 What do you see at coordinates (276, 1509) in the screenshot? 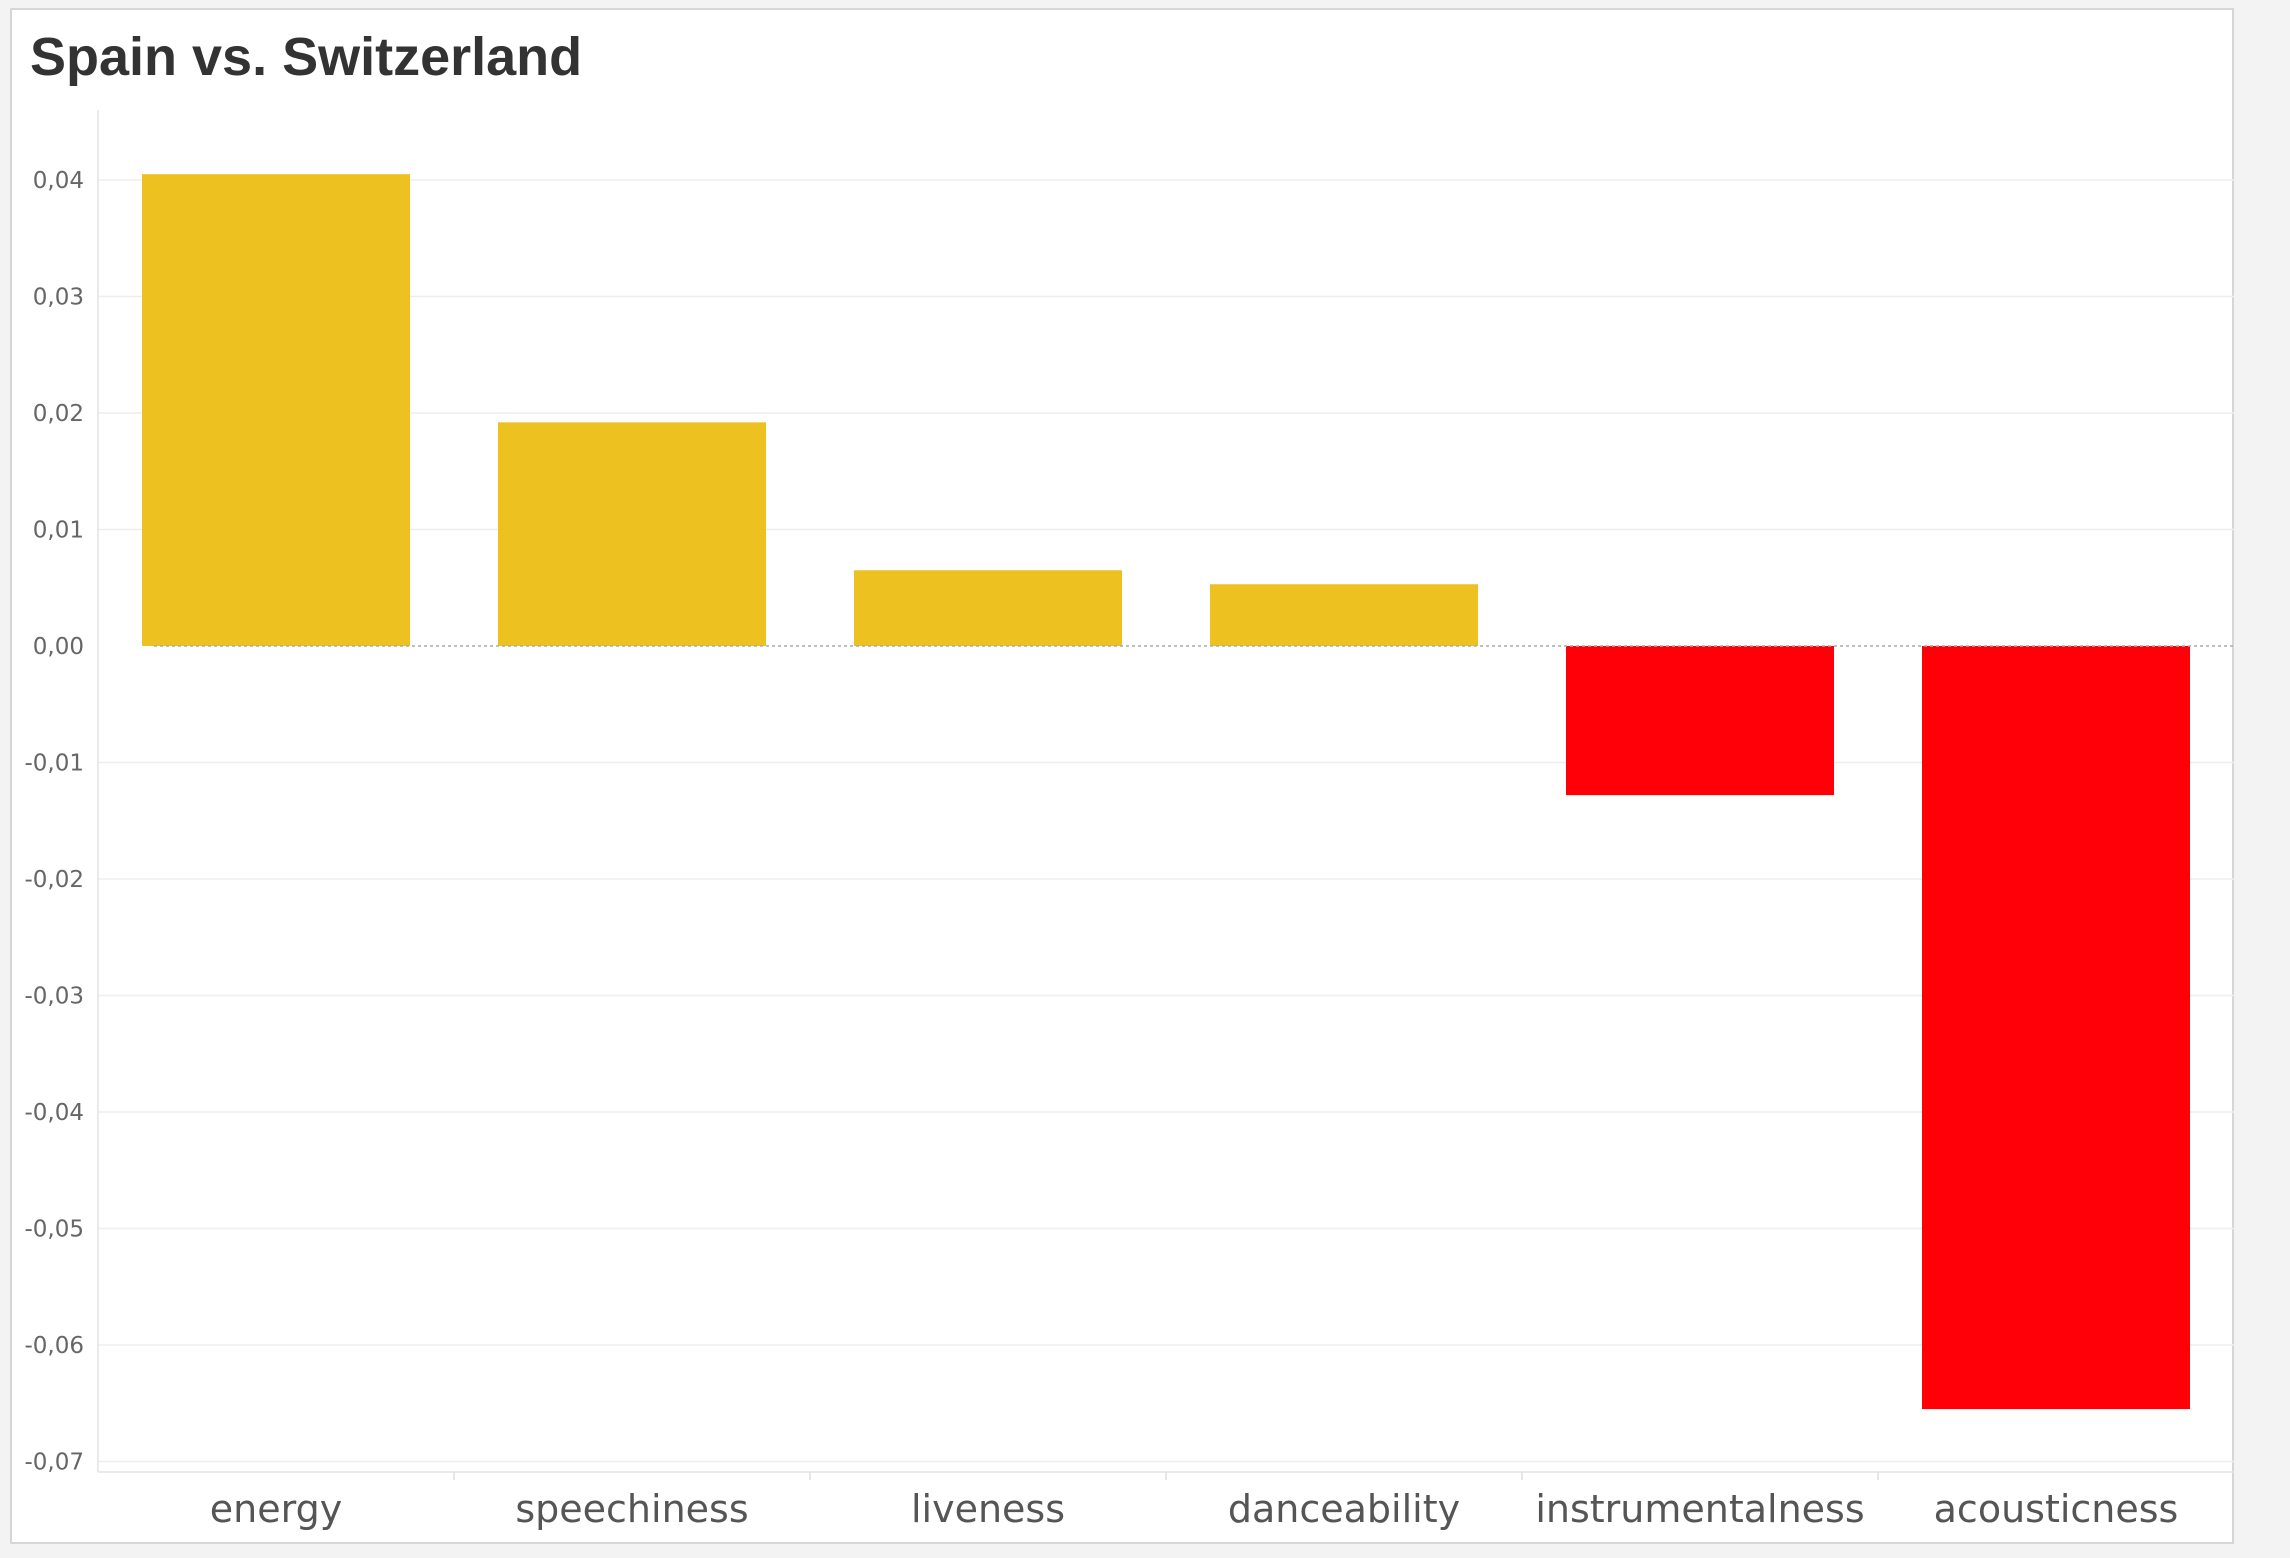
I see `x-tick-label: energy` at bounding box center [276, 1509].